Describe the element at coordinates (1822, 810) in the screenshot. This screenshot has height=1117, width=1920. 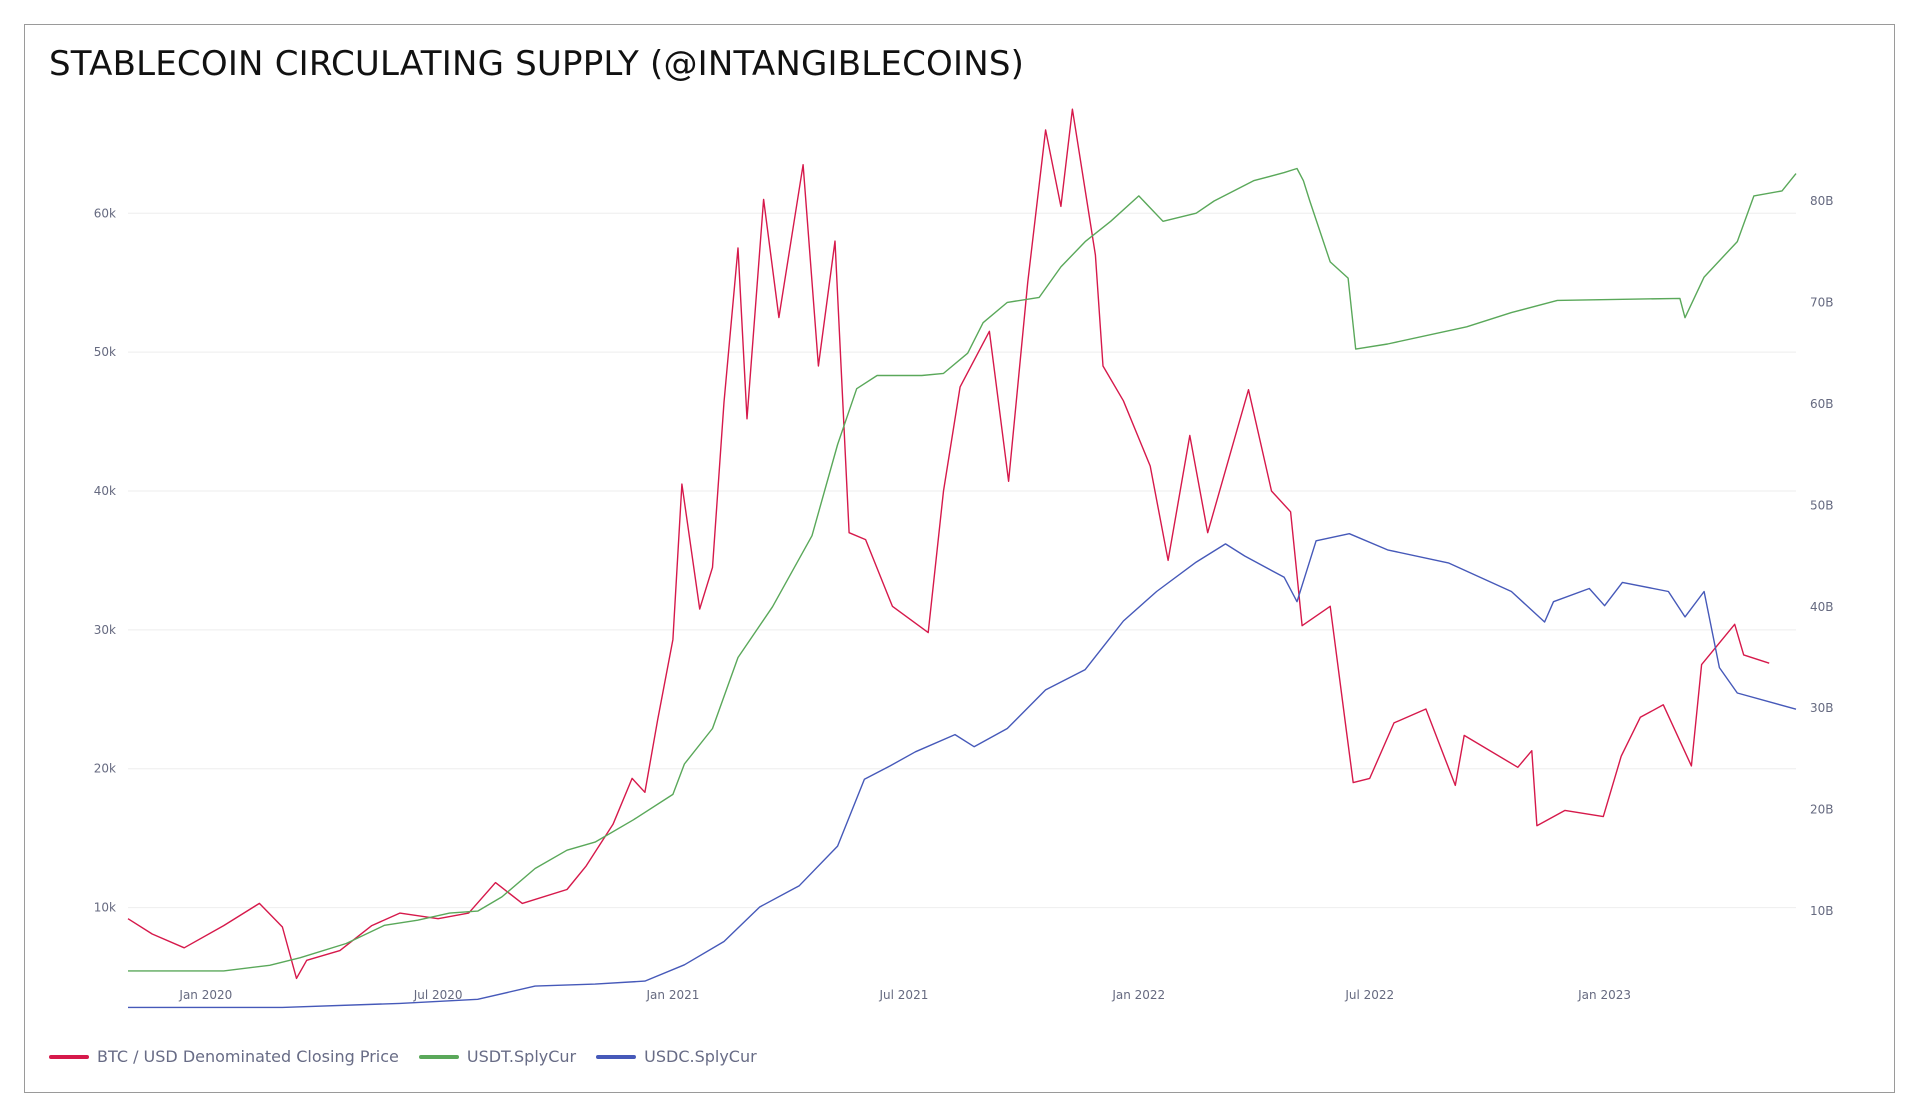
I see `y-right-tick-label: 20B` at that location.